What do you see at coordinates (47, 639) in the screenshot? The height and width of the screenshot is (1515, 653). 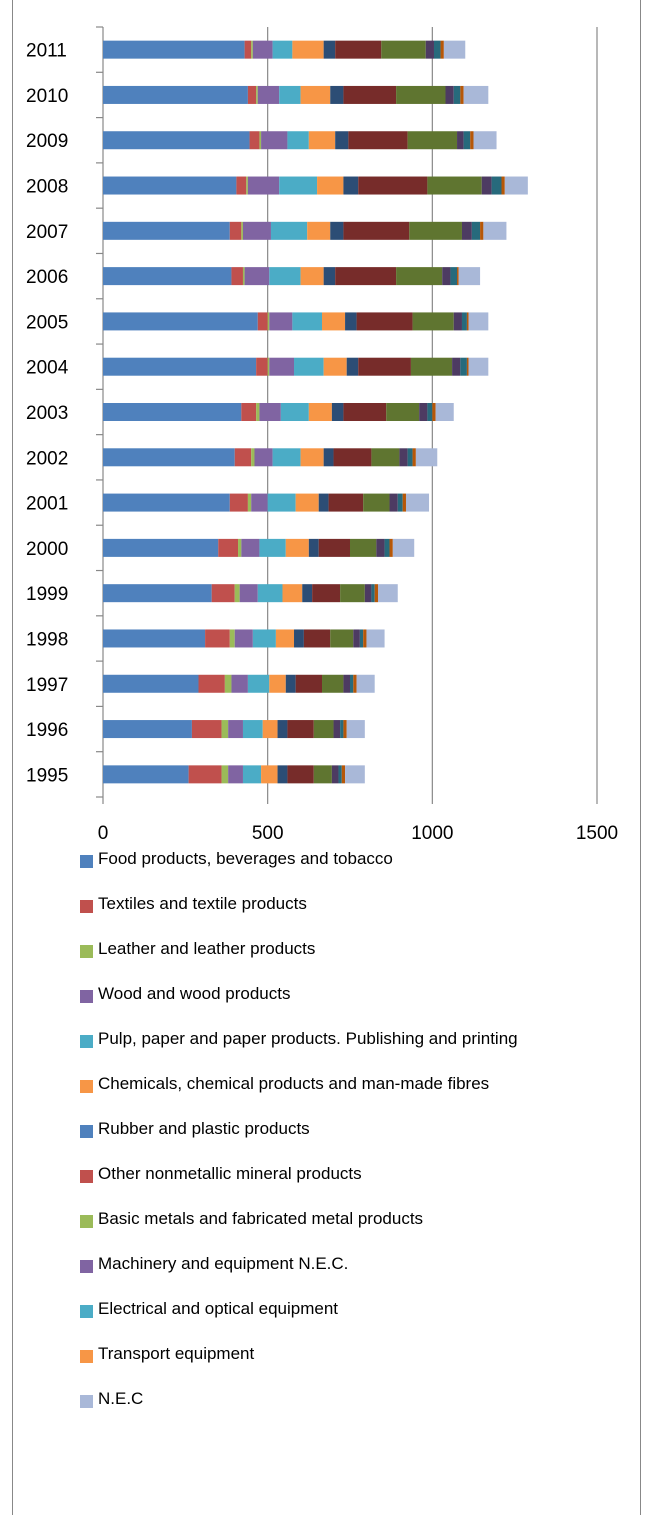 I see `y-tick-label: 1998` at bounding box center [47, 639].